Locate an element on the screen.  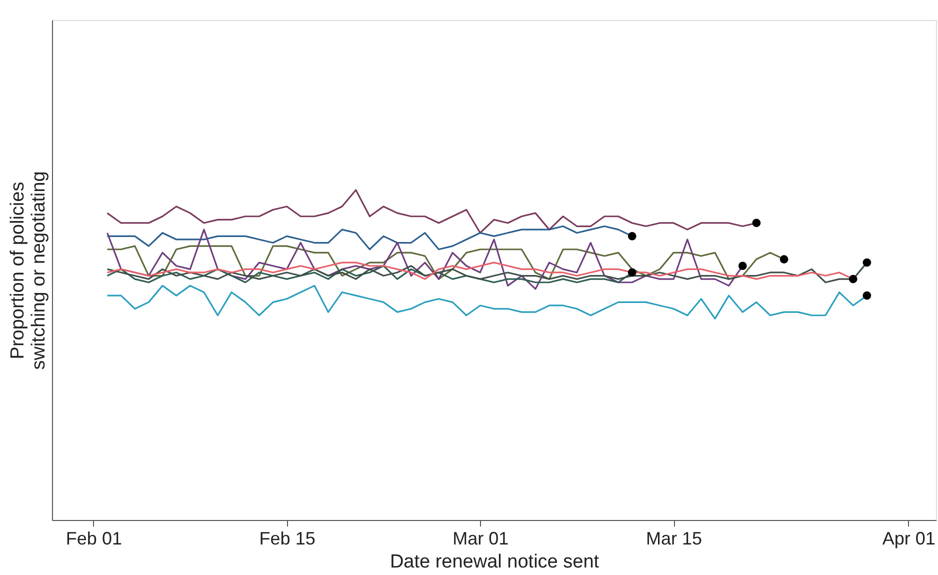
x-tick-label: Mar 01 is located at coordinates (480, 538).